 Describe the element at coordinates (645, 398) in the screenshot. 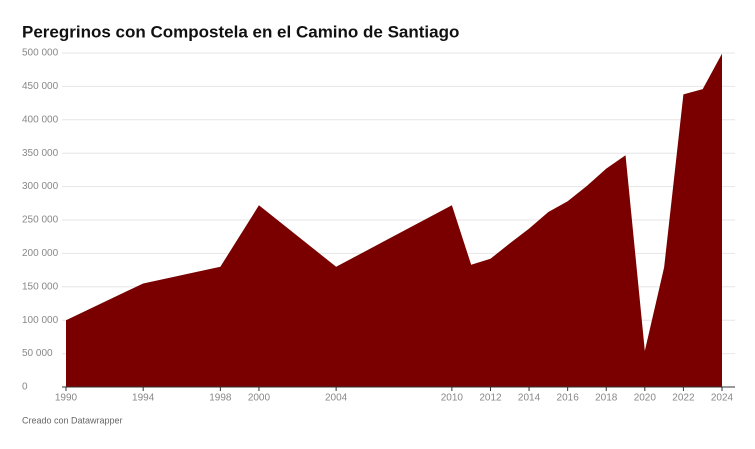

I see `x-tick-label: 2020` at that location.